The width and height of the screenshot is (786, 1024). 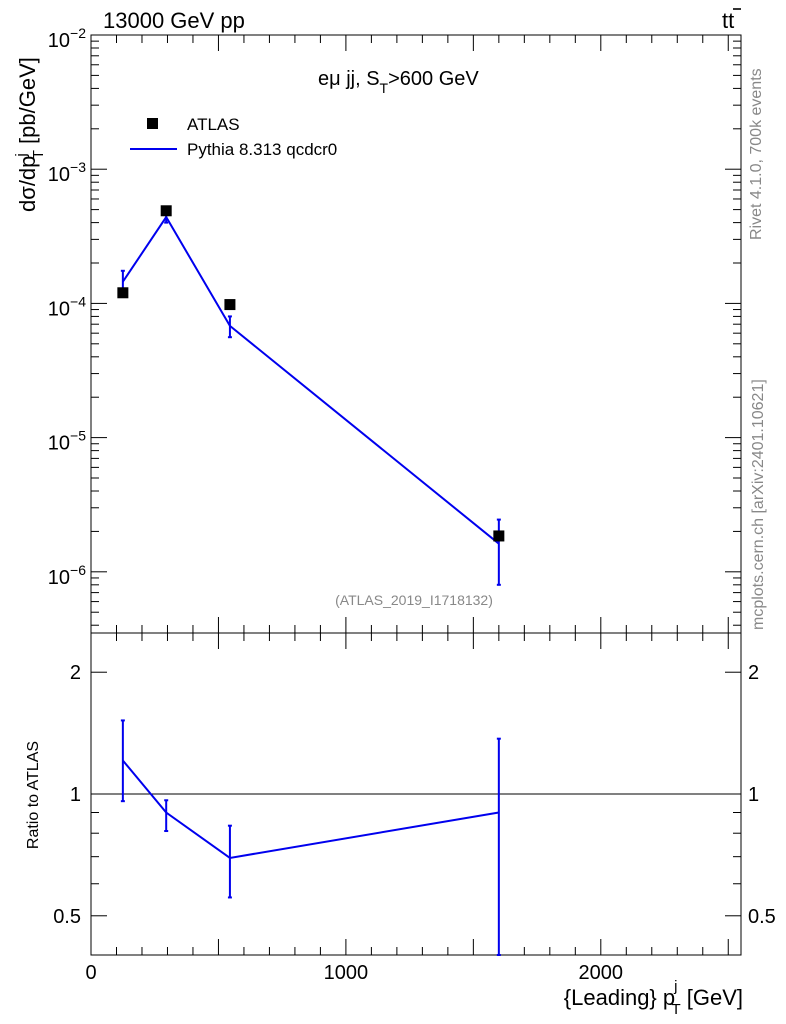 I want to click on y-tick-label-1e-5: 10⁻⁵, so click(x=67, y=441).